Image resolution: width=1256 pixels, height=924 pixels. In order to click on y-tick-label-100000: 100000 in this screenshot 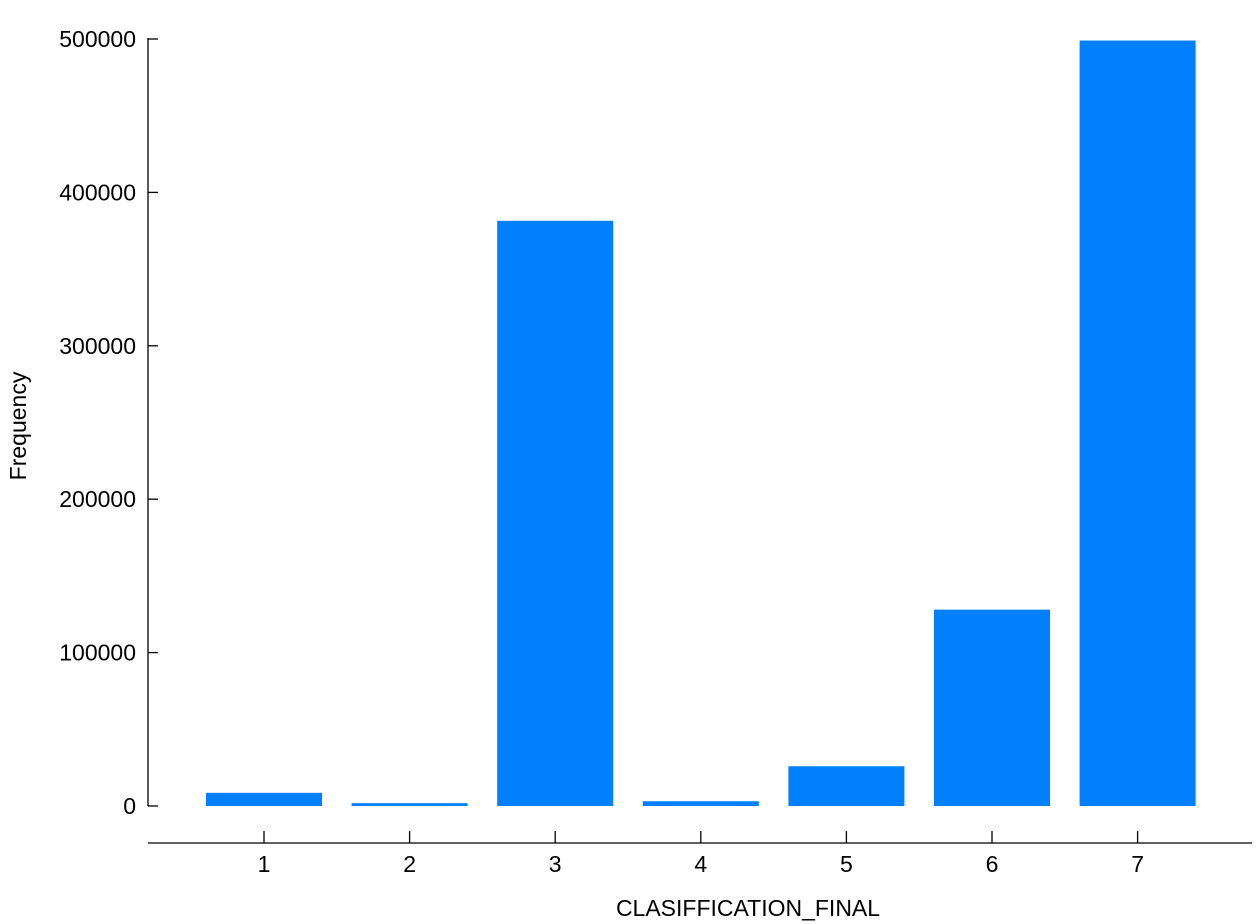, I will do `click(97, 653)`.